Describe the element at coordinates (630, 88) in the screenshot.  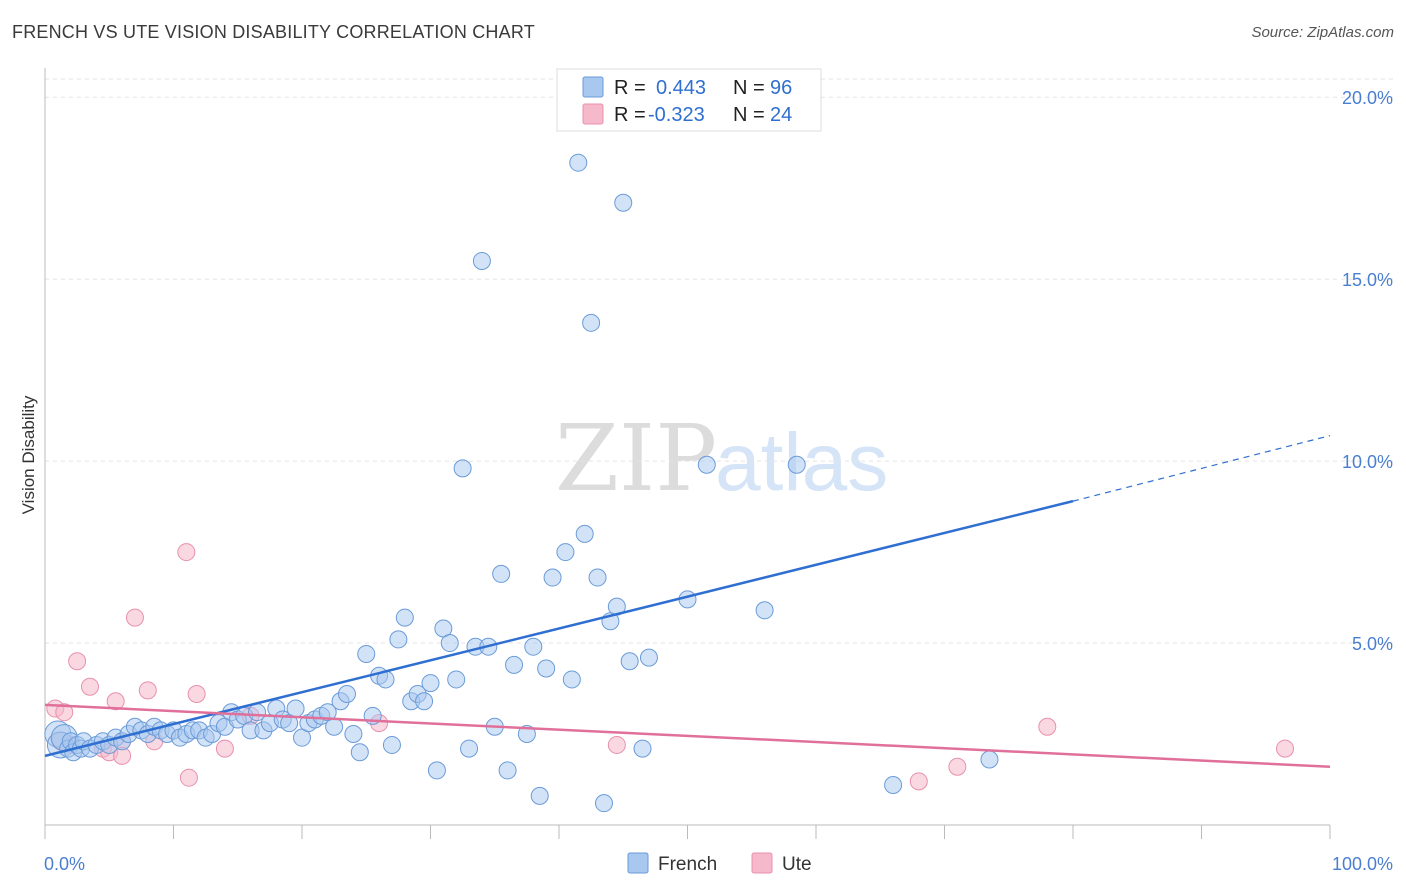
I see `legend-french-r-label: R =` at that location.